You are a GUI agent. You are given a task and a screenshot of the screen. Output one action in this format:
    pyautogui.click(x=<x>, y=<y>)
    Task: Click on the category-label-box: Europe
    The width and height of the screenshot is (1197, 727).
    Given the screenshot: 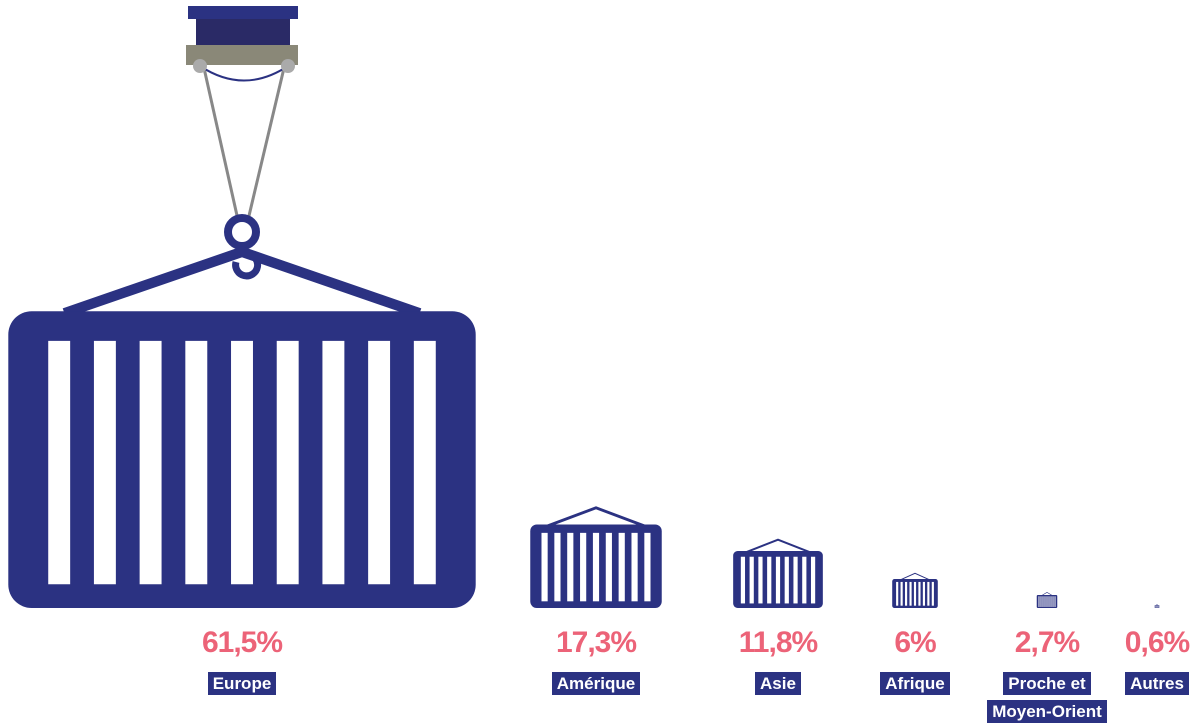 What is the action you would take?
    pyautogui.click(x=242, y=684)
    